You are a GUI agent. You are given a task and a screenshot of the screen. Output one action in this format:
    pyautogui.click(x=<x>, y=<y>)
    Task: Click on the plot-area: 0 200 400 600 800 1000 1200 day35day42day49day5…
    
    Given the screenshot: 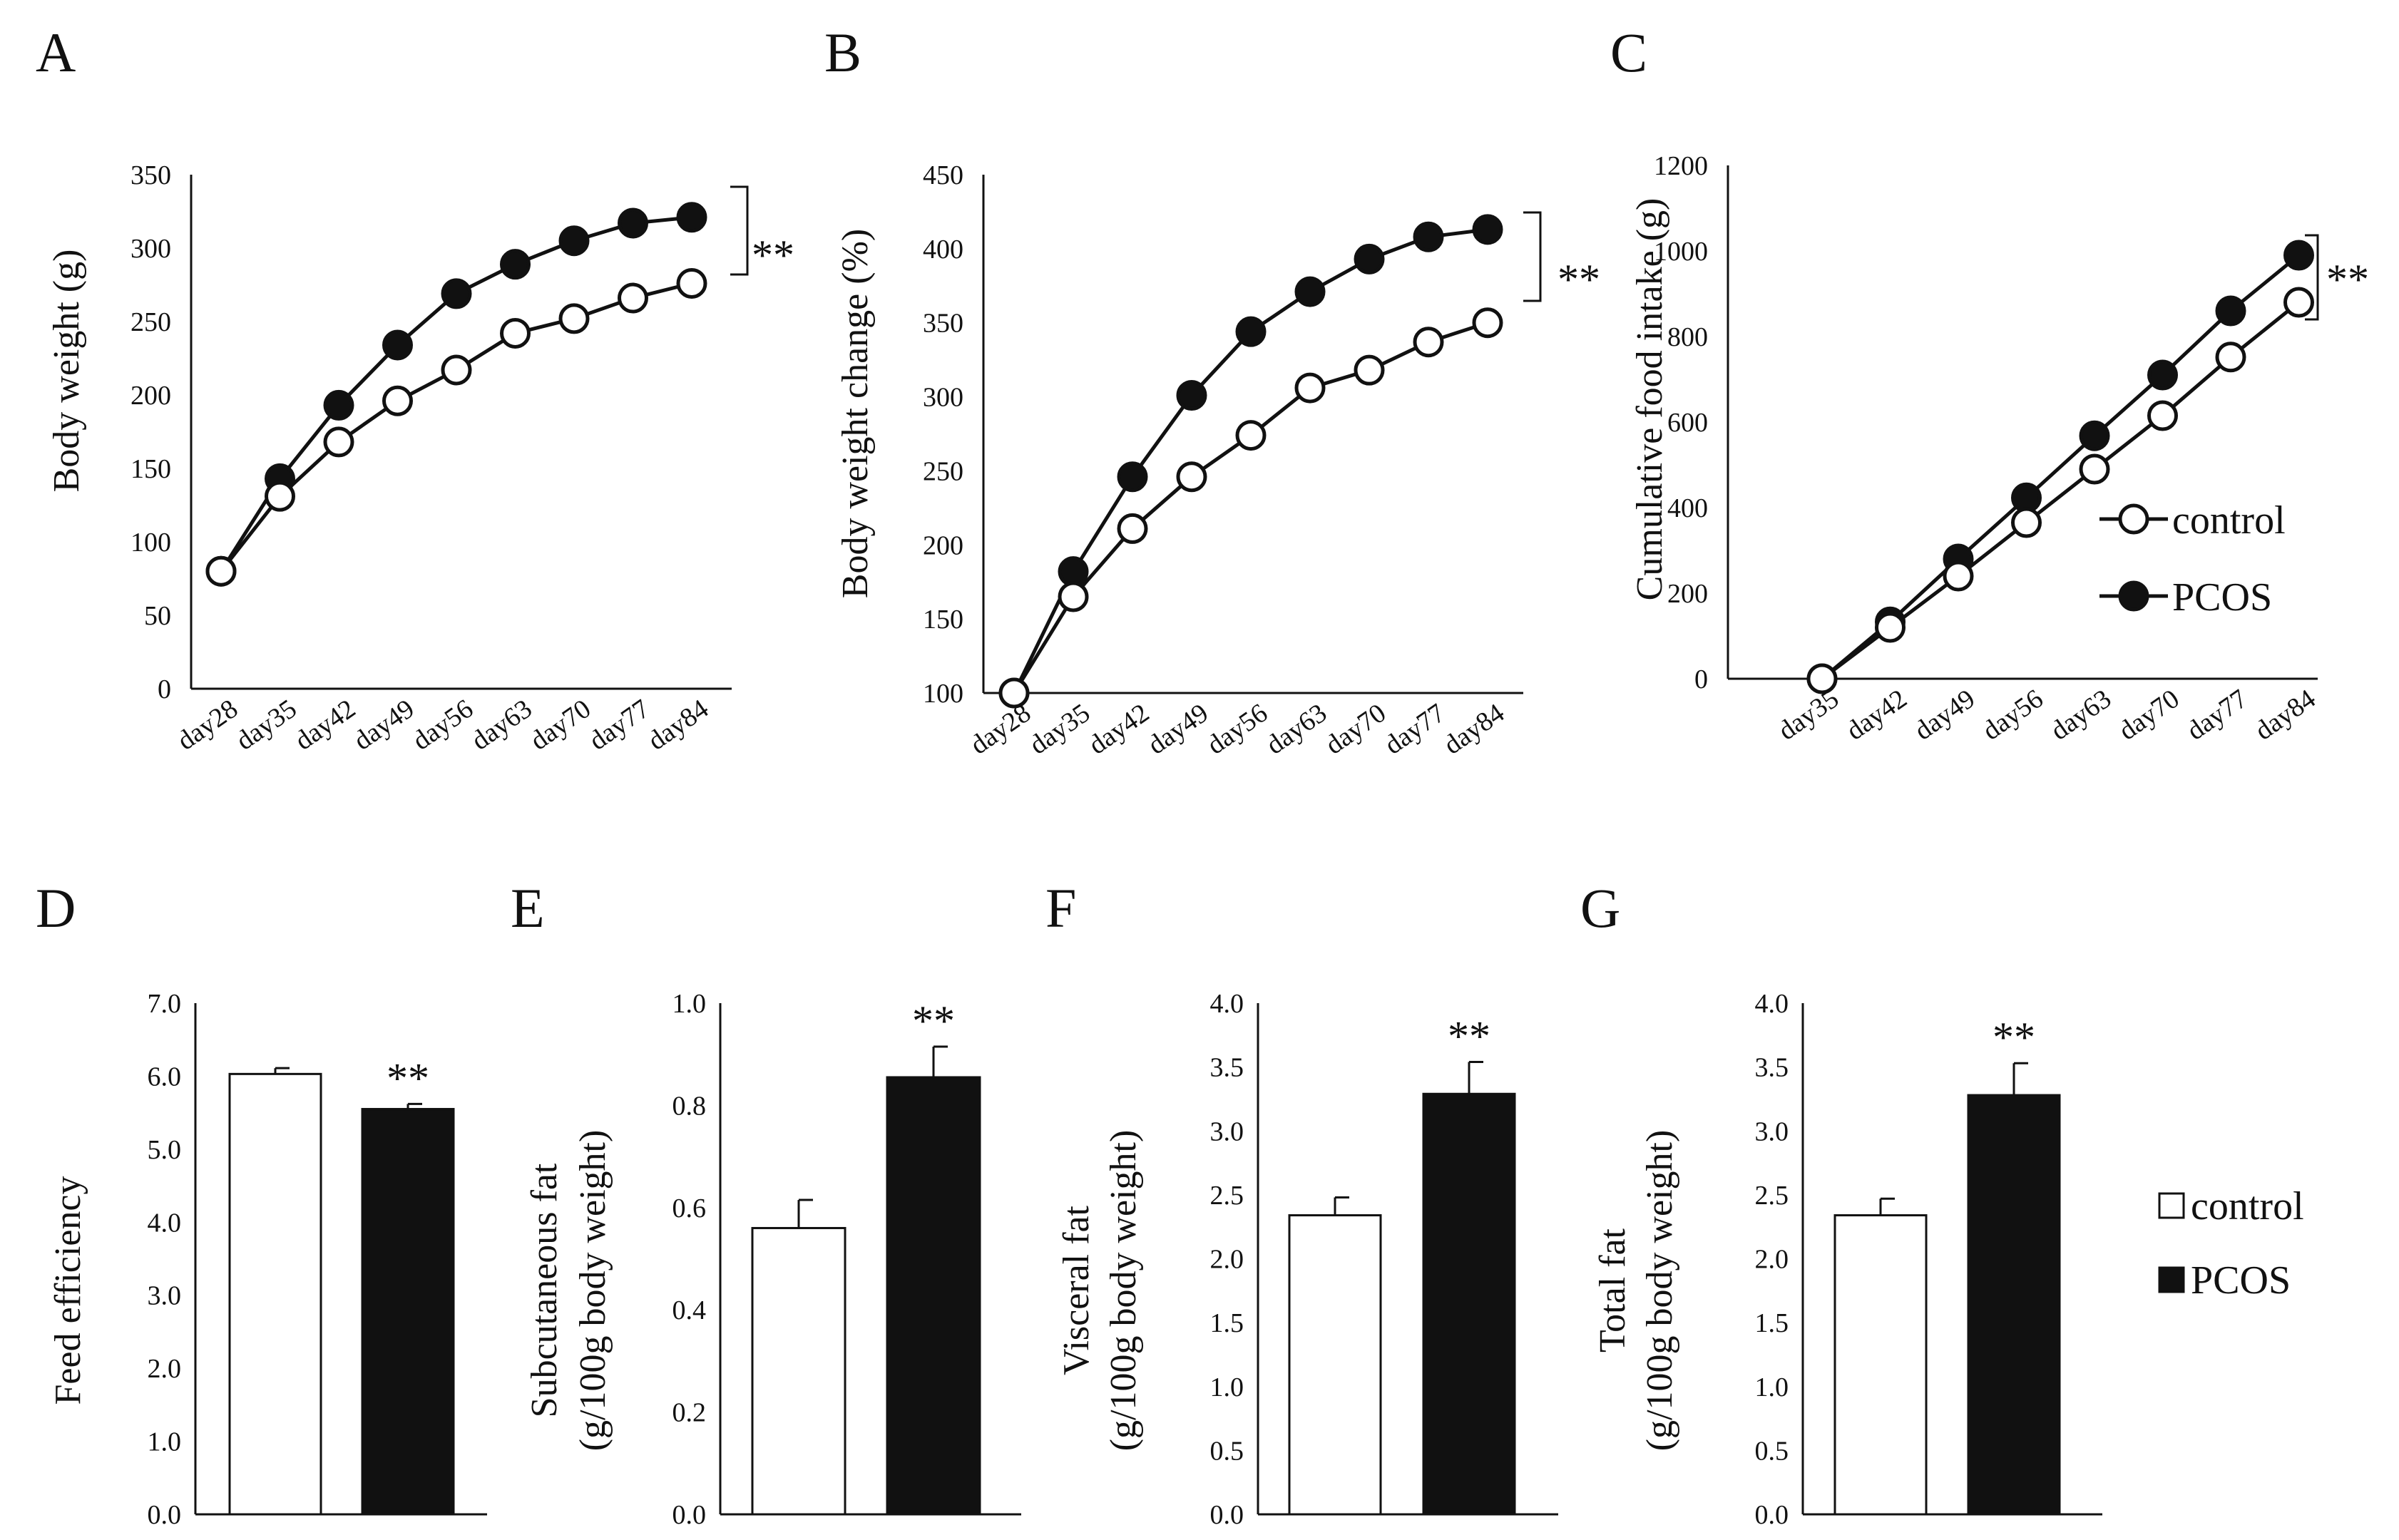 What is the action you would take?
    pyautogui.click(x=1988, y=448)
    